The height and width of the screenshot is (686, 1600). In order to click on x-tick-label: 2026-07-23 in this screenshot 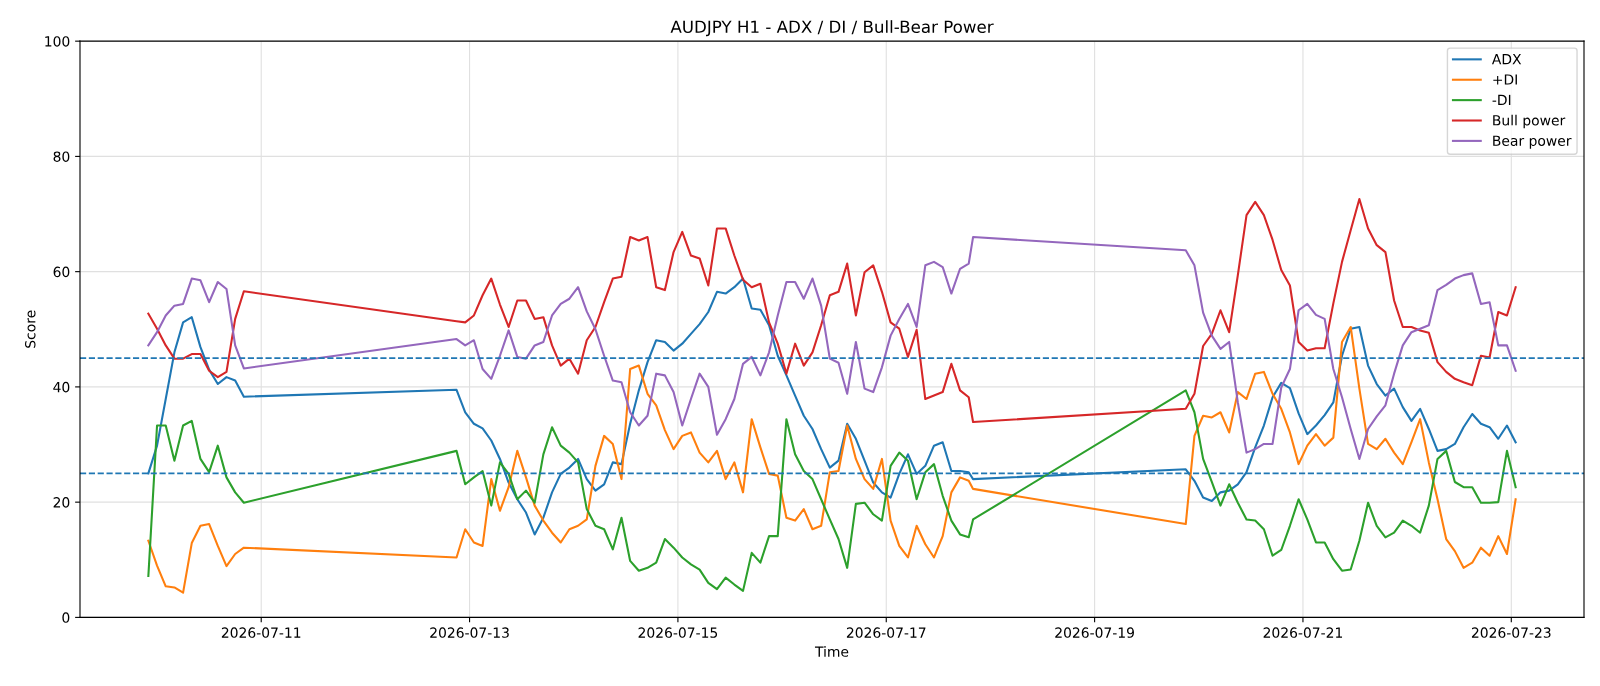, I will do `click(1511, 632)`.